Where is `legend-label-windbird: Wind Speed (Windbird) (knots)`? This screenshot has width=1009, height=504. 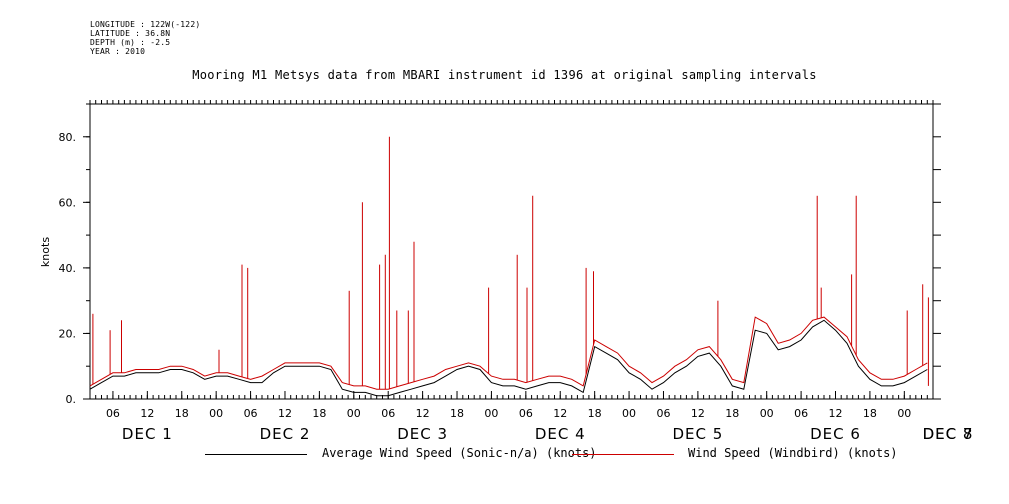 legend-label-windbird: Wind Speed (Windbird) (knots) is located at coordinates (793, 453).